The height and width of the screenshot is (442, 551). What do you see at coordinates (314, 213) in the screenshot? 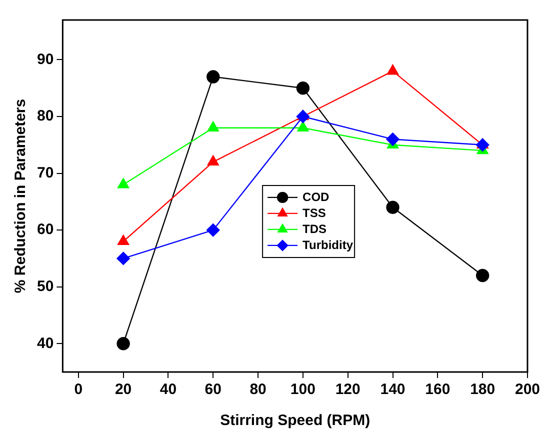
I see `legend-label: TSS` at bounding box center [314, 213].